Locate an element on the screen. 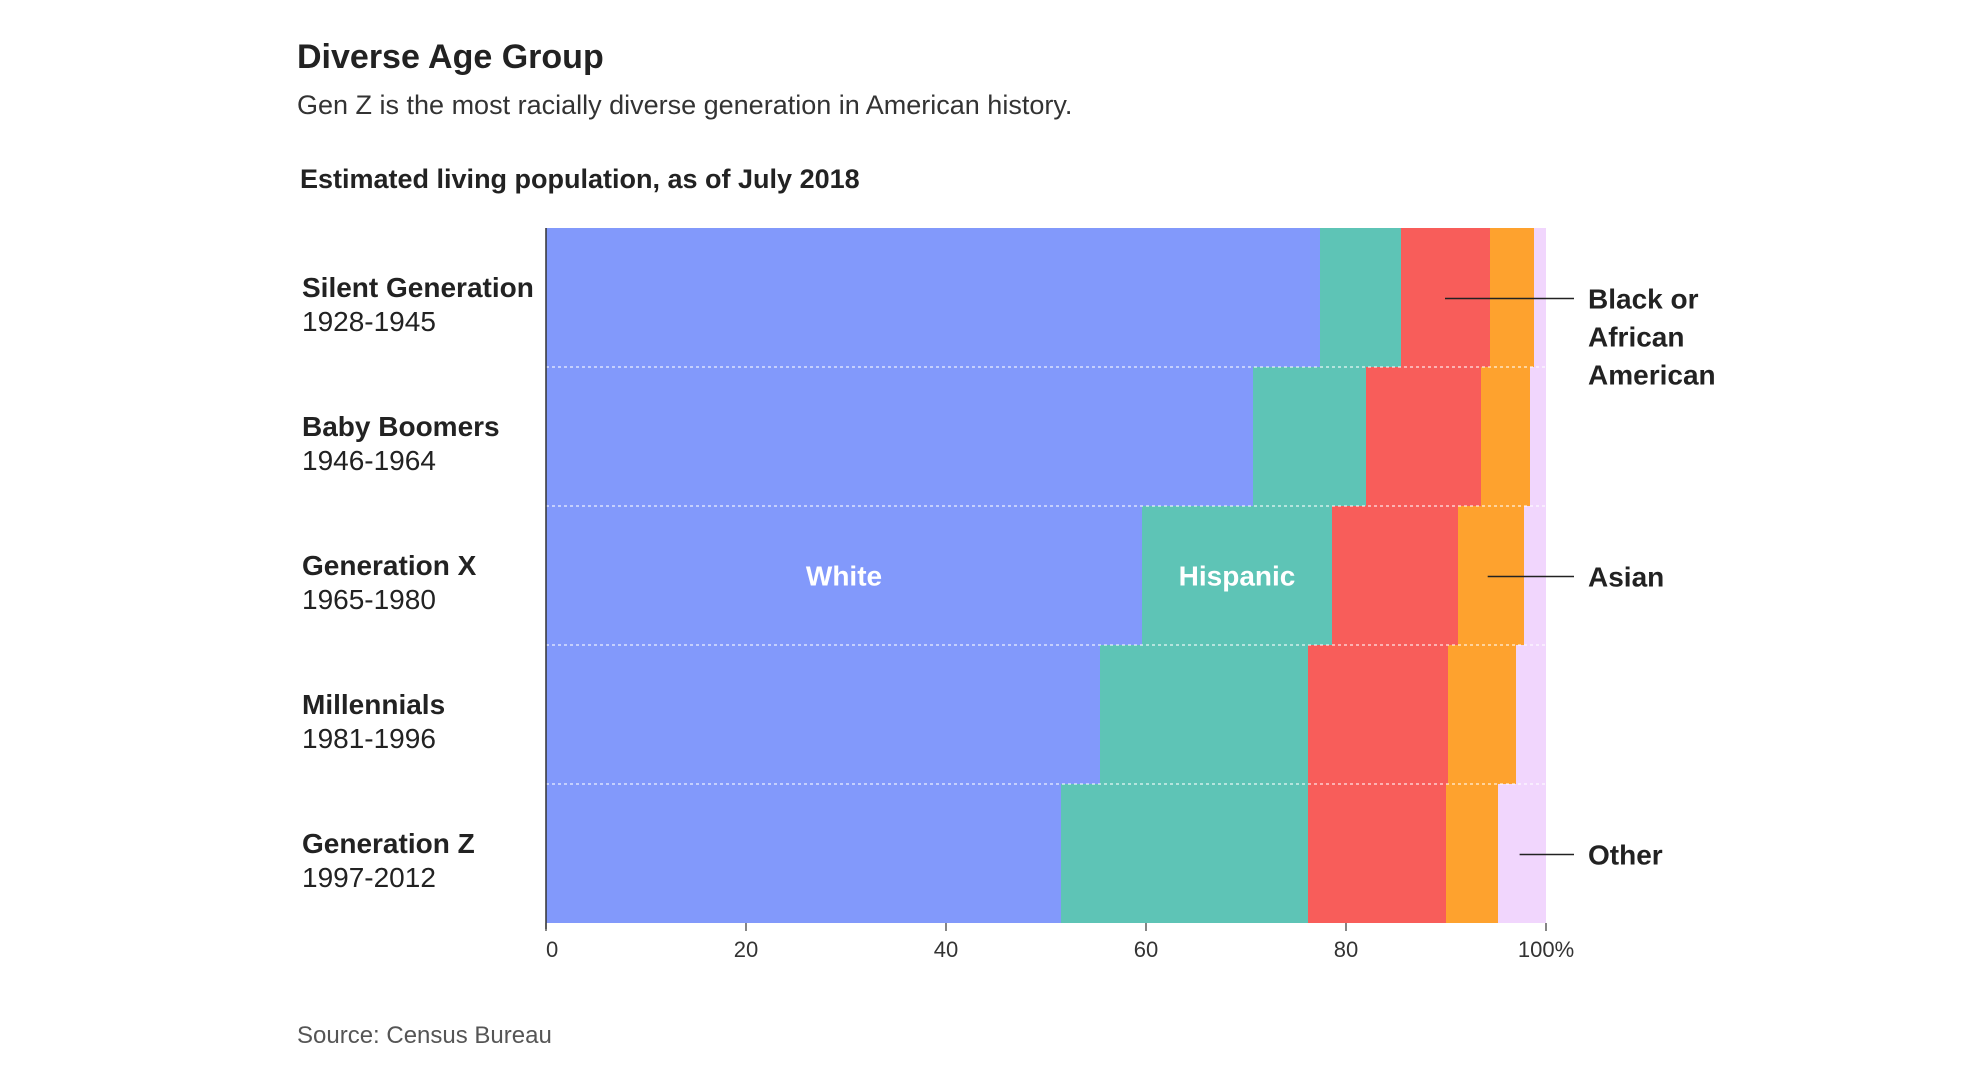 This screenshot has width=1966, height=1082. bar-baby-boomers-other is located at coordinates (1538, 436).